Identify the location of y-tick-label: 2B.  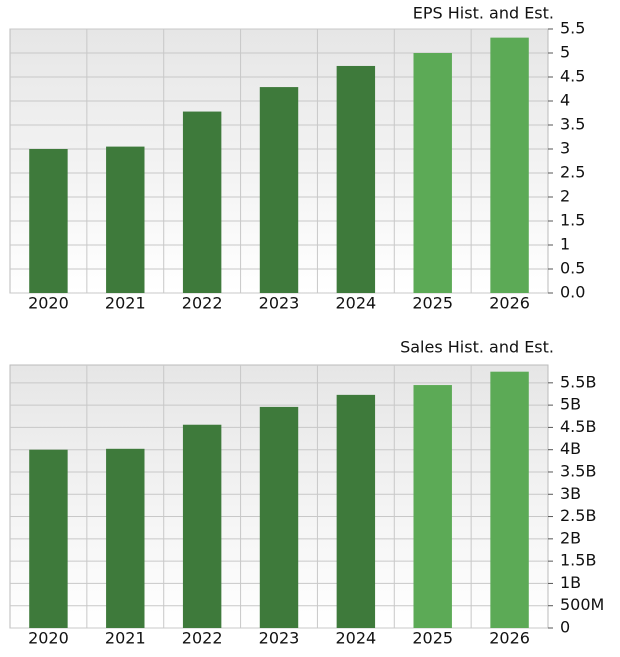
(570, 537).